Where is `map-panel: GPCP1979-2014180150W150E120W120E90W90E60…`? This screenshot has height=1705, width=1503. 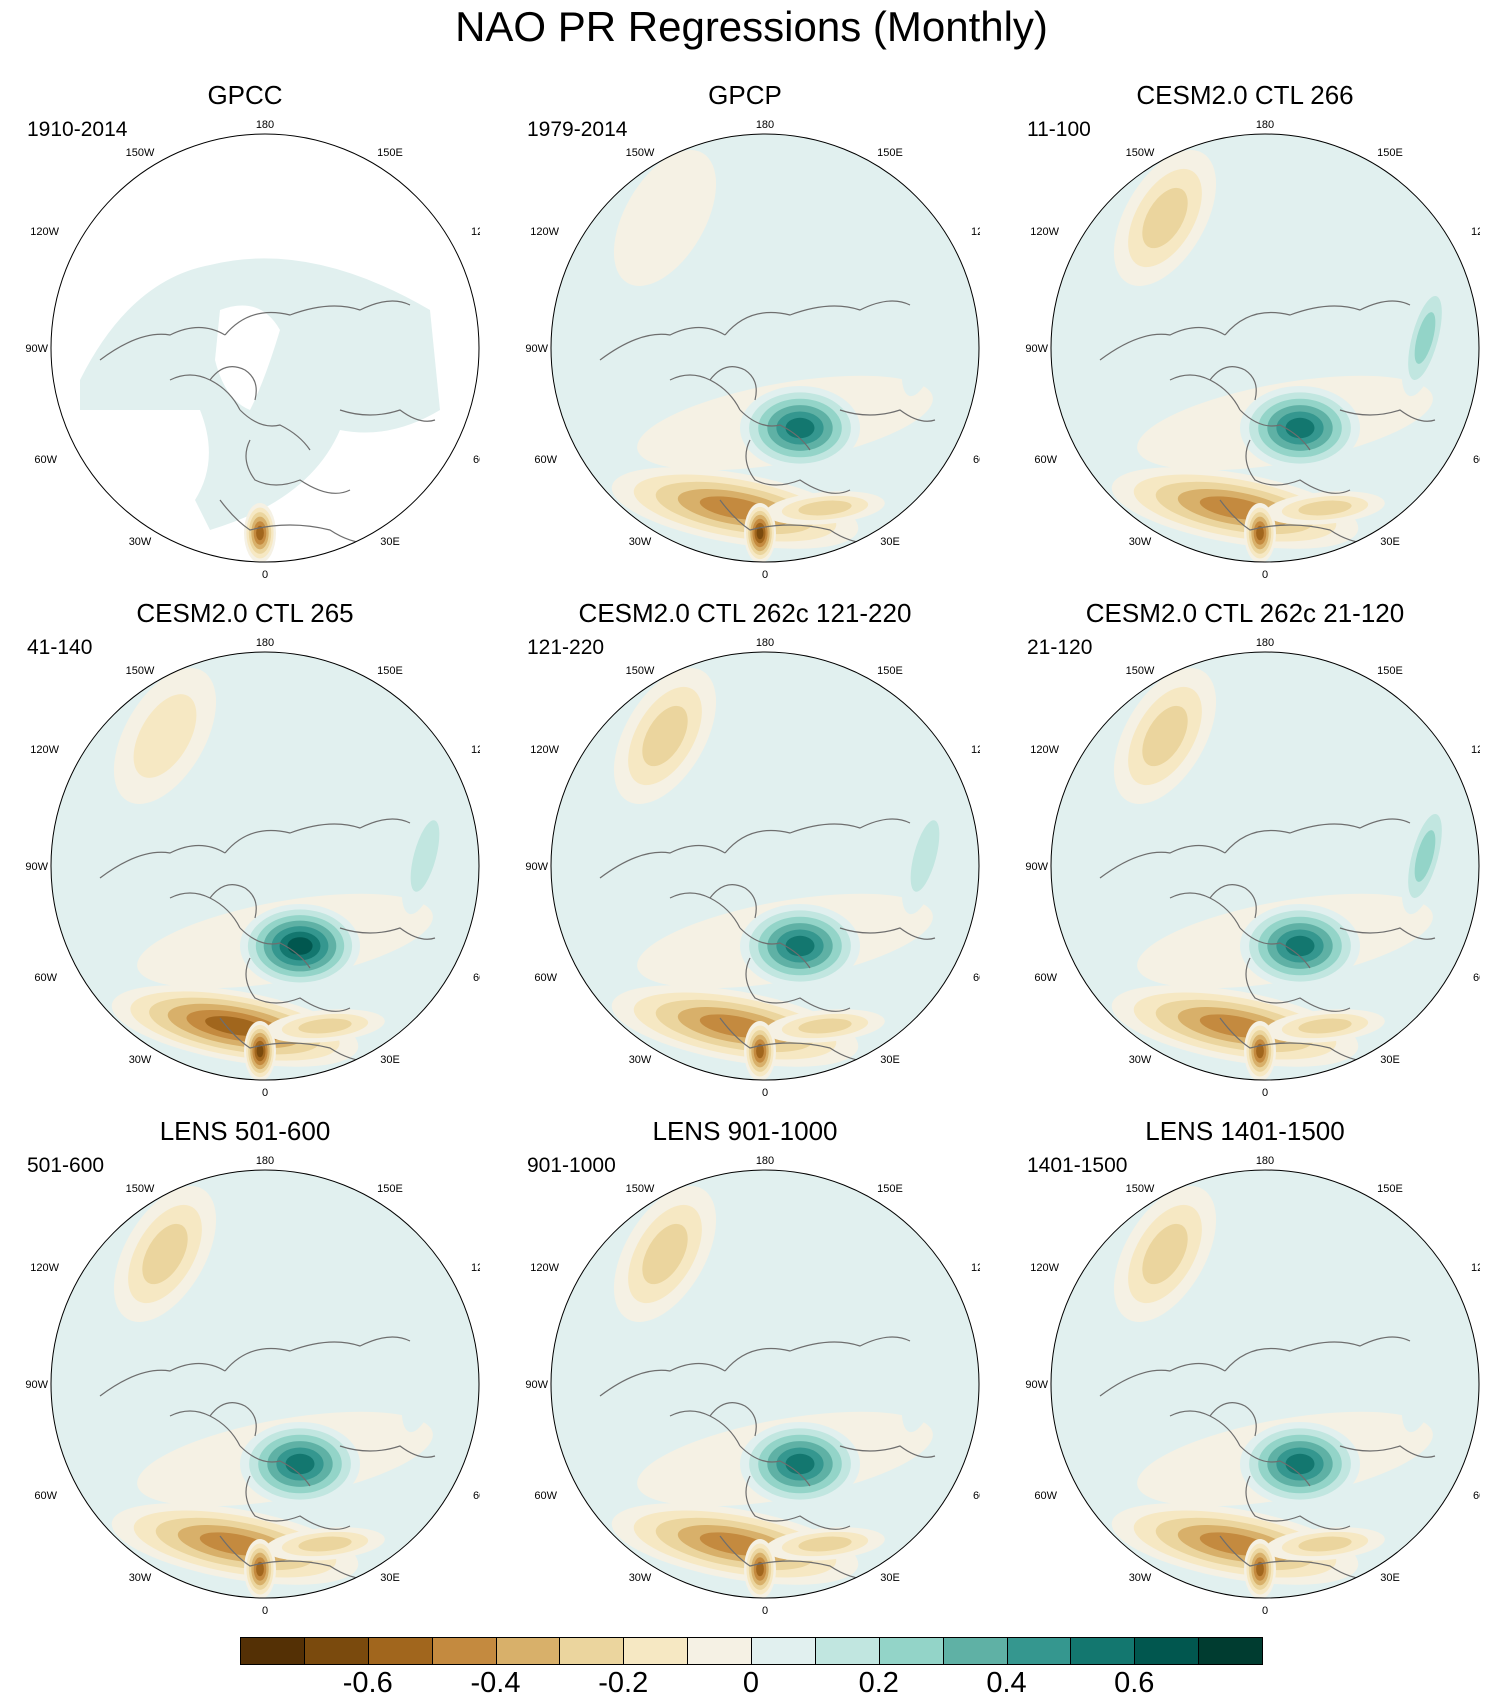
map-panel: GPCP1979-2014180150W150E120W120E90W90E60… is located at coordinates (745, 330).